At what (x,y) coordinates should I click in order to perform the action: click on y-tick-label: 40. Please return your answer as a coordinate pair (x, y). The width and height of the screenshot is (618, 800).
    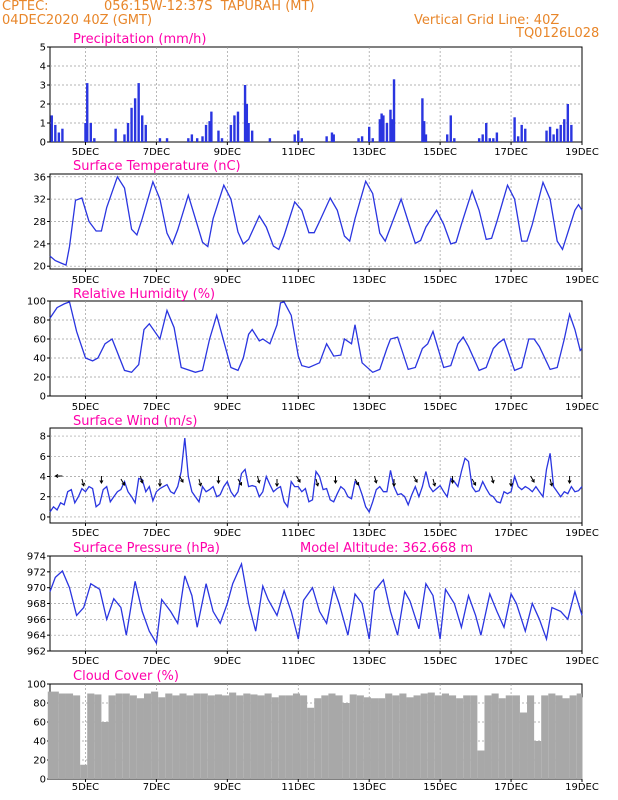
    Looking at the image, I should click on (39, 742).